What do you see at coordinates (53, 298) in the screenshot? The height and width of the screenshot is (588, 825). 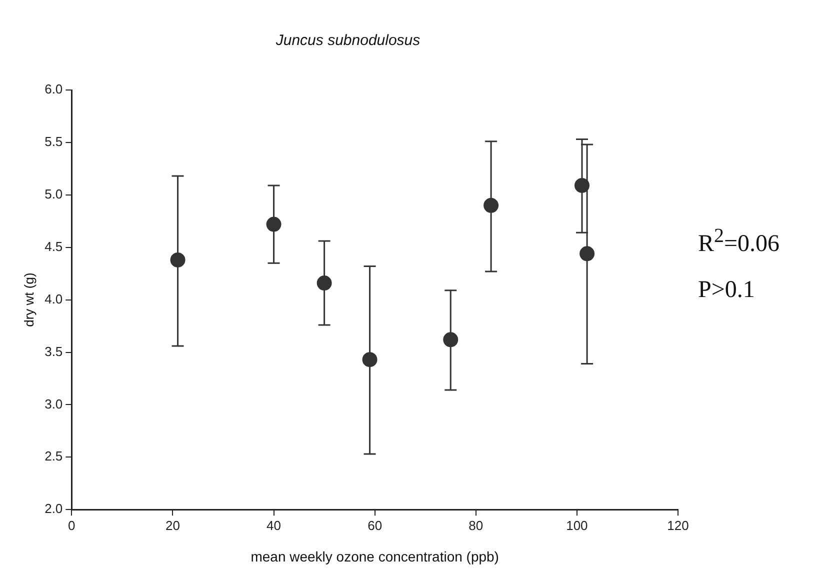 I see `y-tick-label: 4.0` at bounding box center [53, 298].